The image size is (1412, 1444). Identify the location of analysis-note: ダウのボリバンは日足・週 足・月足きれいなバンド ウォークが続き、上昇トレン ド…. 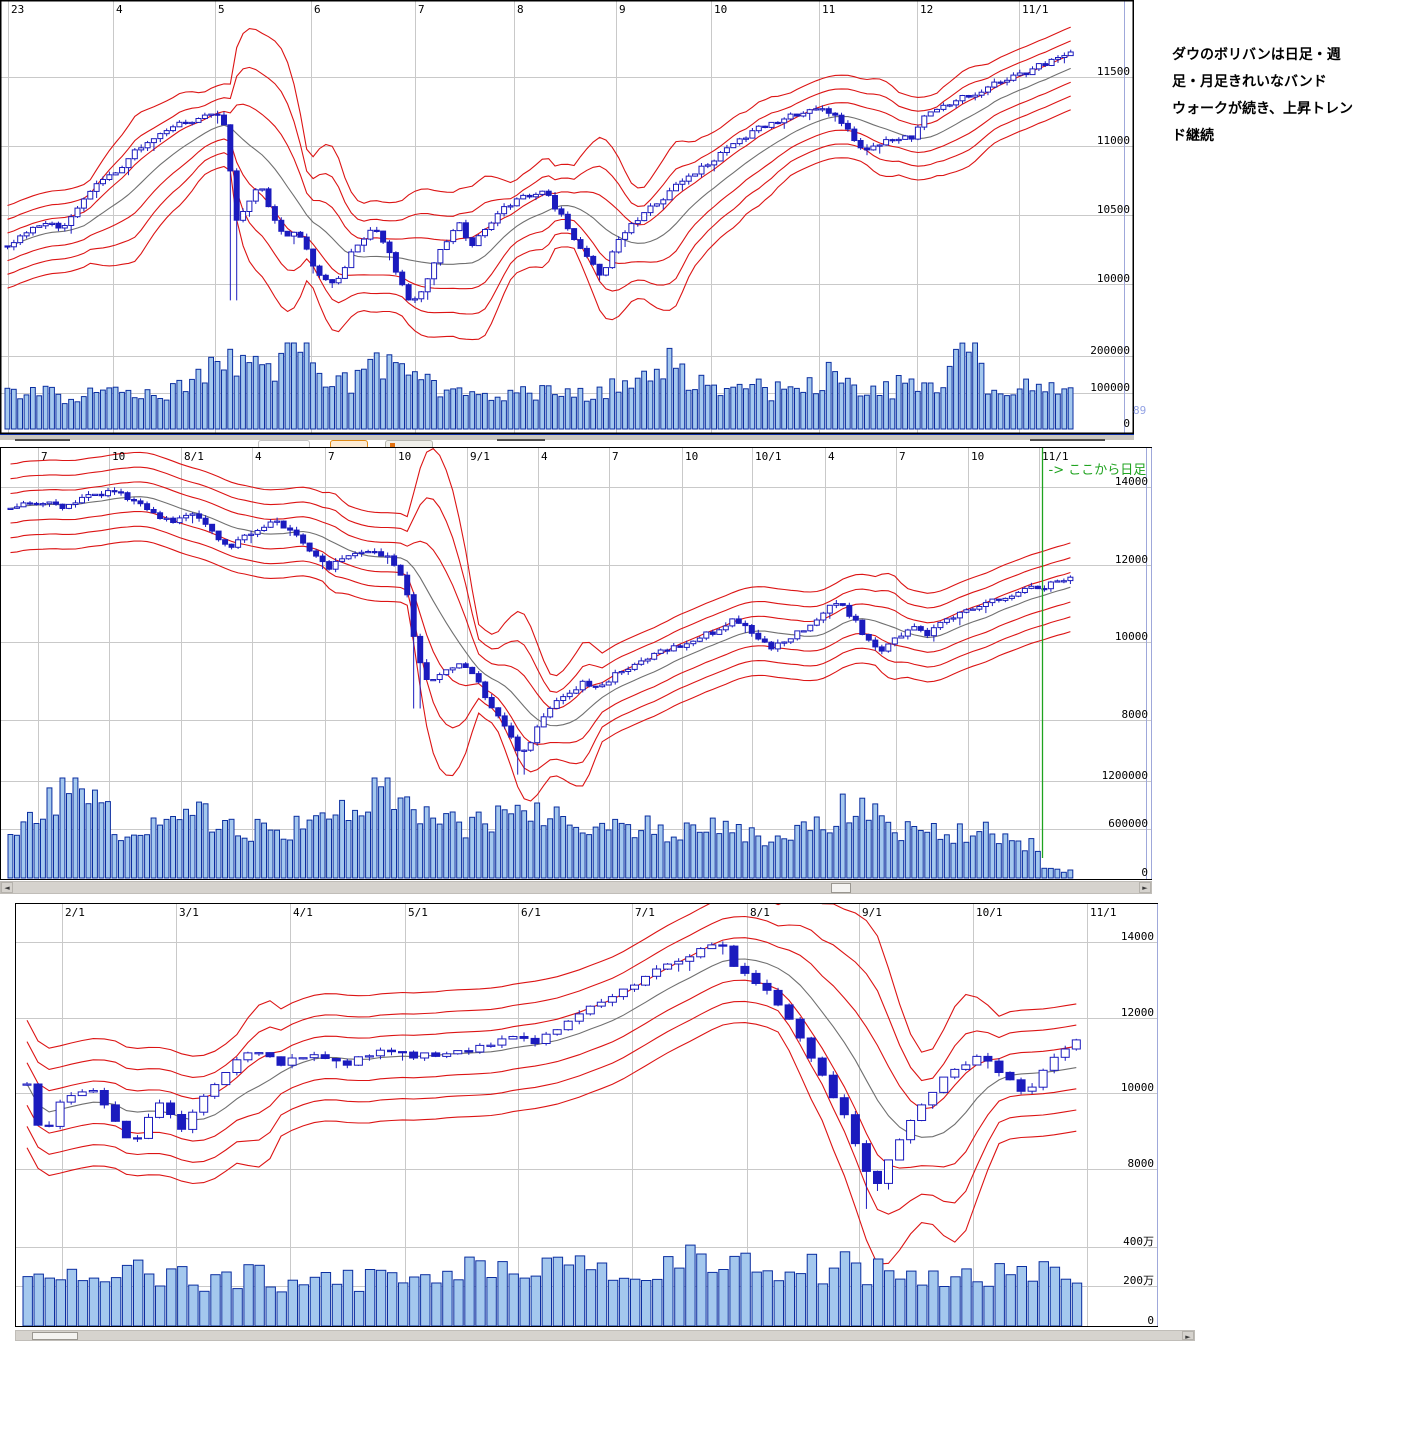
(1272, 96).